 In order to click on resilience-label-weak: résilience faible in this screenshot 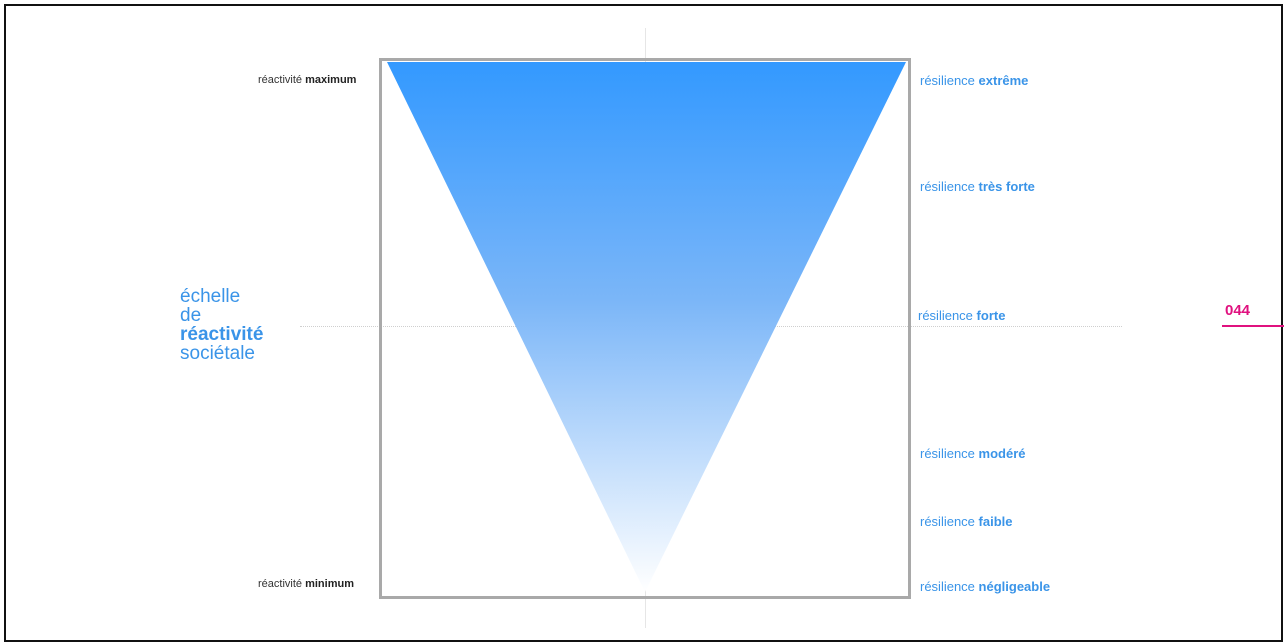, I will do `click(966, 521)`.